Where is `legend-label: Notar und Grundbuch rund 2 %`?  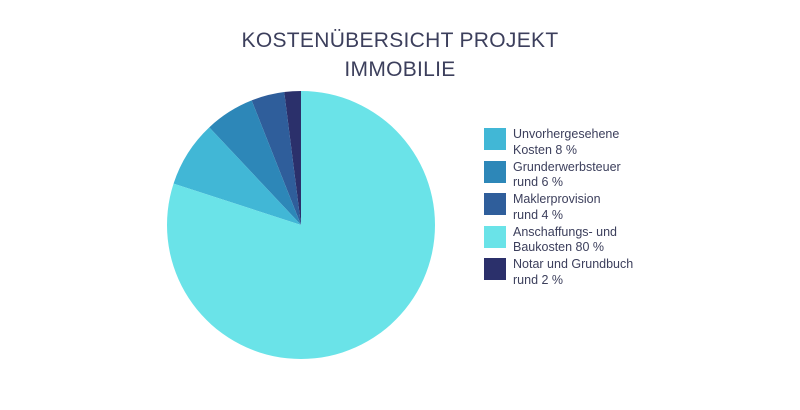 legend-label: Notar und Grundbuch rund 2 % is located at coordinates (573, 272).